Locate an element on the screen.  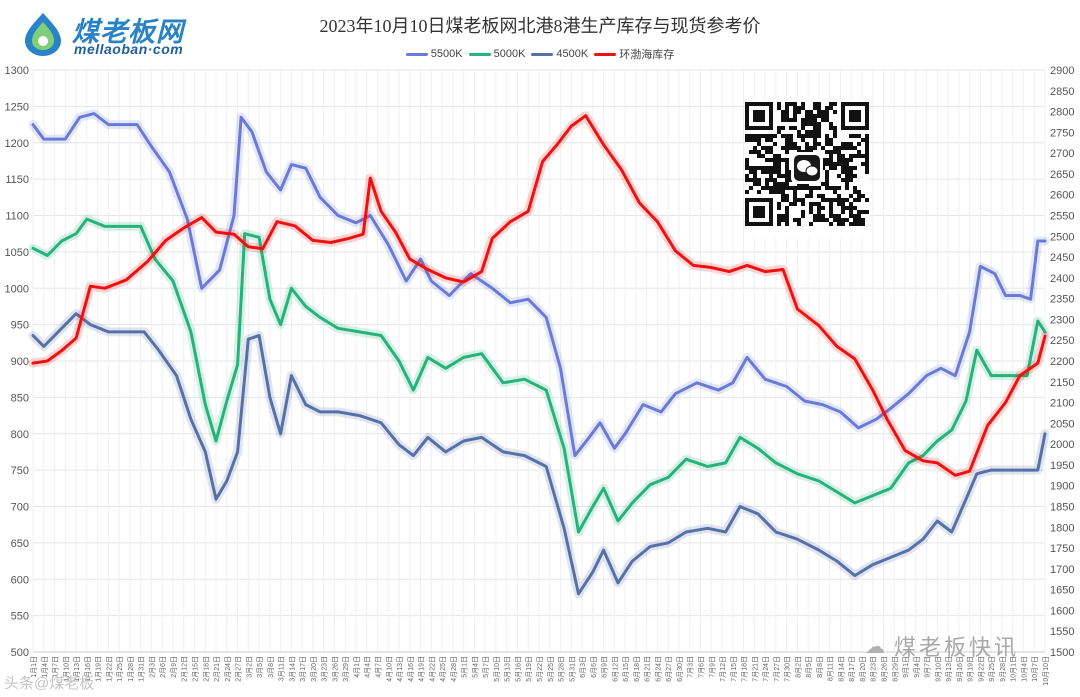
x-tick-label: 5月7日 is located at coordinates (486, 667).